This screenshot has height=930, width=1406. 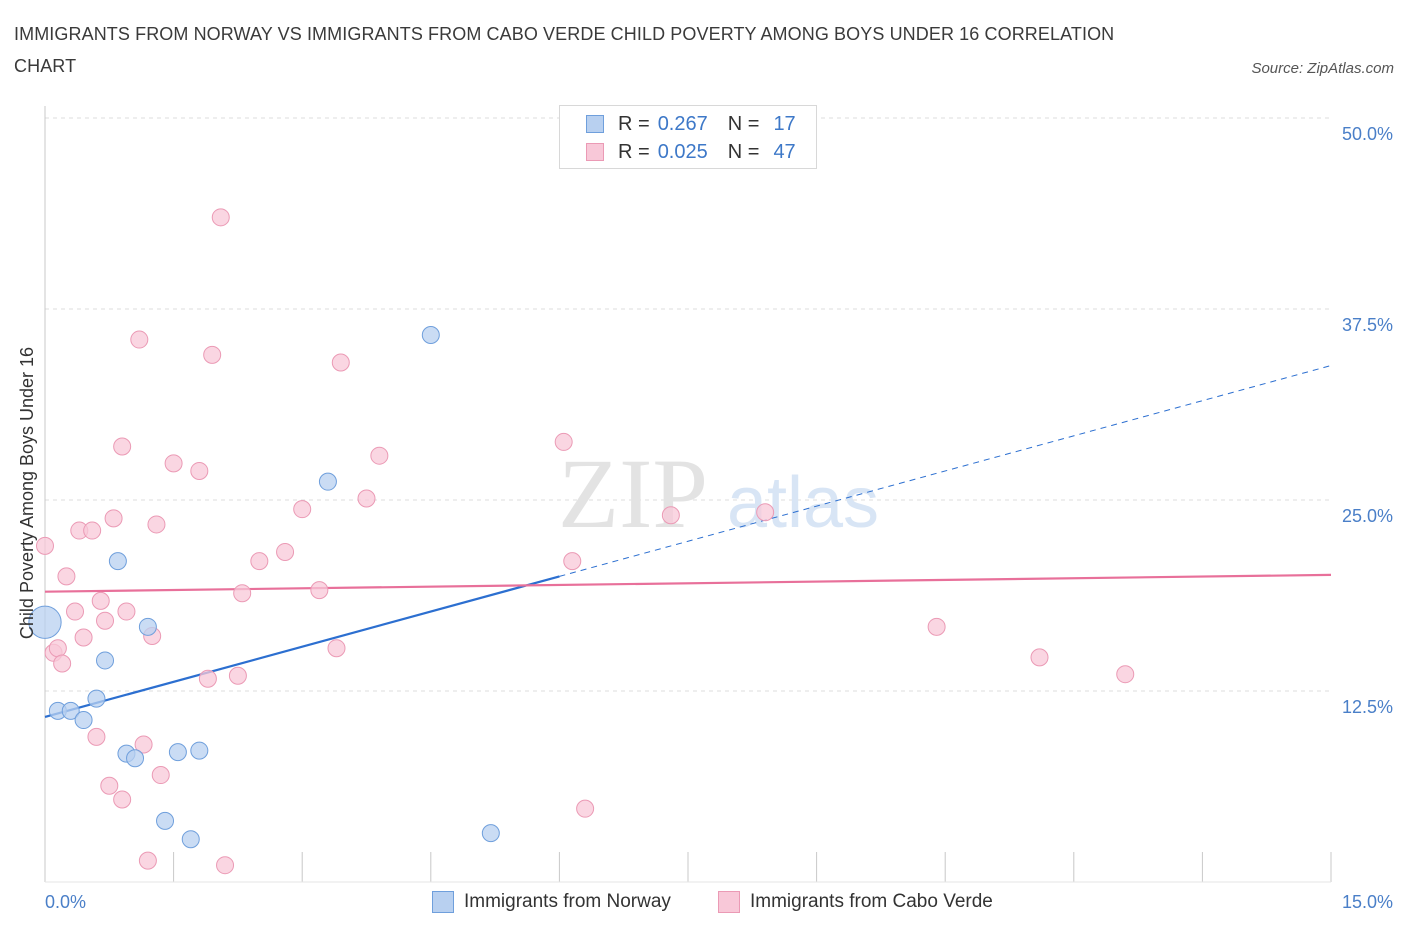 I want to click on watermark-zip: ZIP, so click(x=633, y=493).